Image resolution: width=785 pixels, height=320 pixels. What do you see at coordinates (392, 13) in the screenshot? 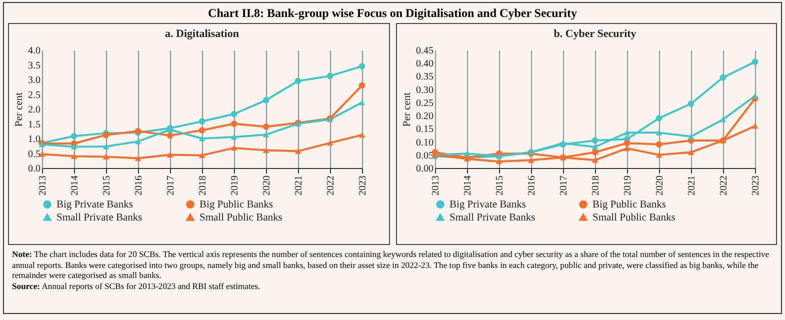
I see `text: Chart II.8: Bank-group wise Focus on Digitalisation and Cyber Security` at bounding box center [392, 13].